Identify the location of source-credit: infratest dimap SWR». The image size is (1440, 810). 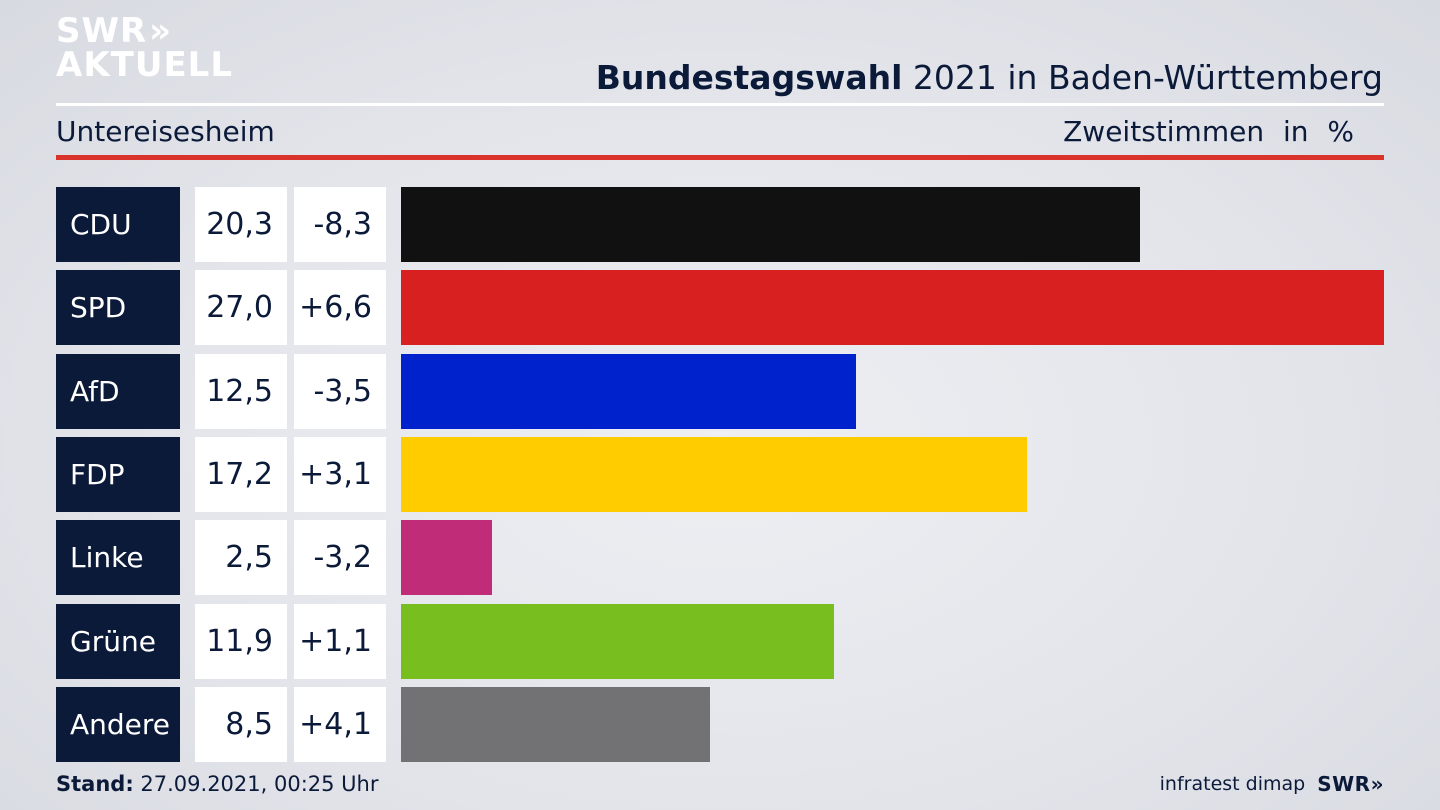
(1272, 784).